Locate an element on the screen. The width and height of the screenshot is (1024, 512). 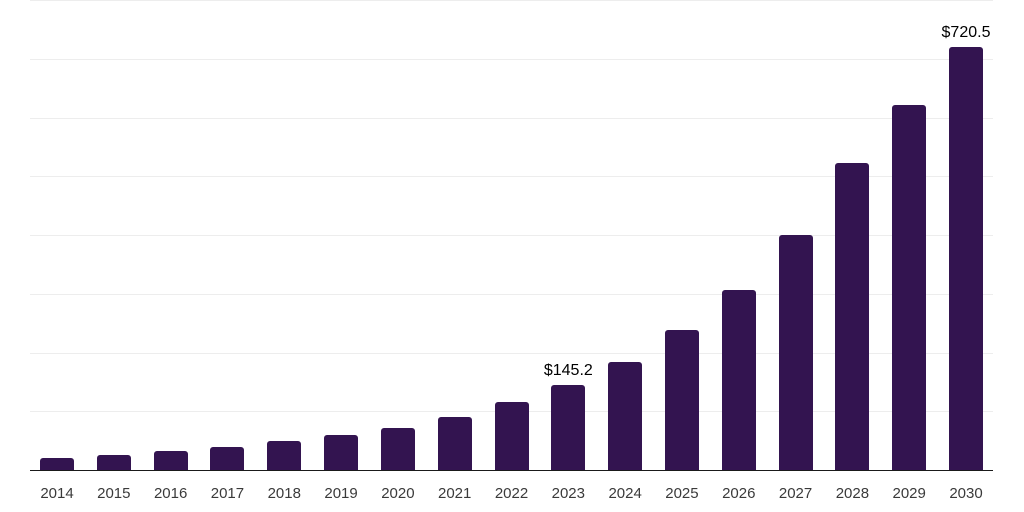
bar-group-2029: 2029 is located at coordinates (909, 250).